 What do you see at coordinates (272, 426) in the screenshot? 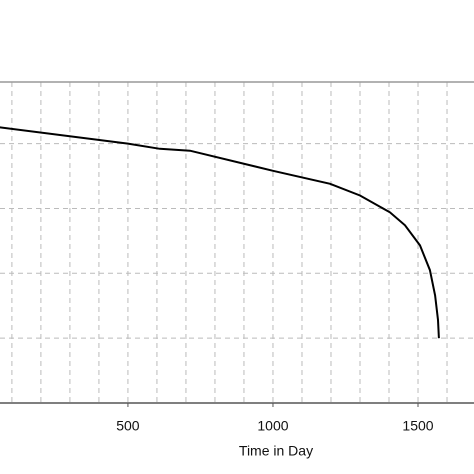
I see `x-tick-label: 1000` at bounding box center [272, 426].